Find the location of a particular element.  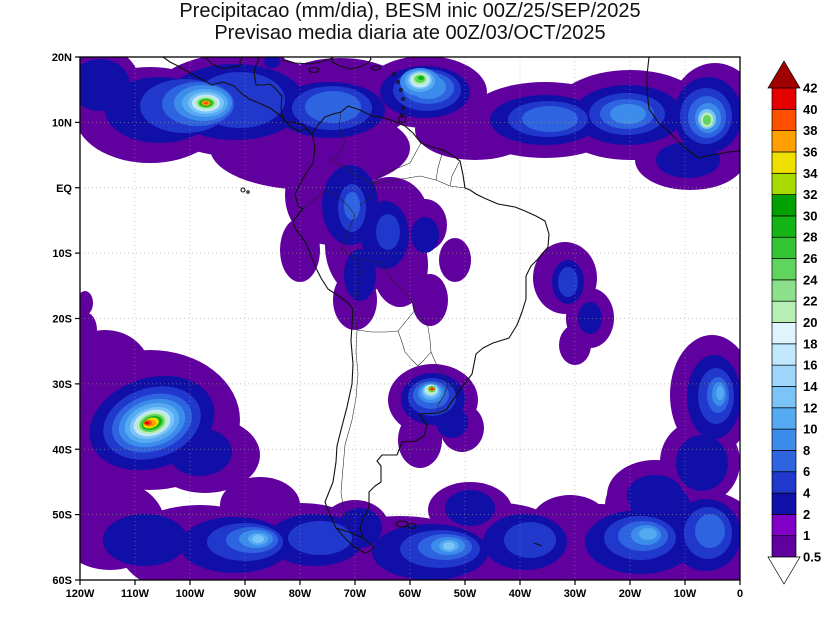

hispaniola-coast is located at coordinates (351, 63).